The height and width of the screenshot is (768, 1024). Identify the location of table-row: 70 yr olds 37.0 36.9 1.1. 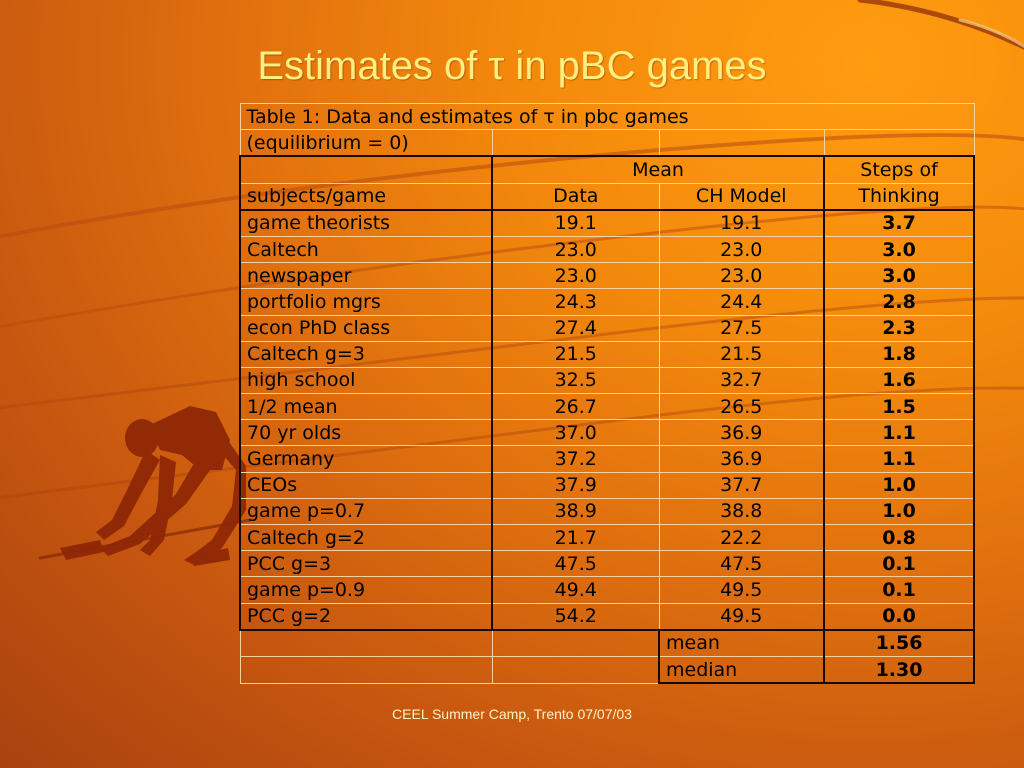
(607, 433).